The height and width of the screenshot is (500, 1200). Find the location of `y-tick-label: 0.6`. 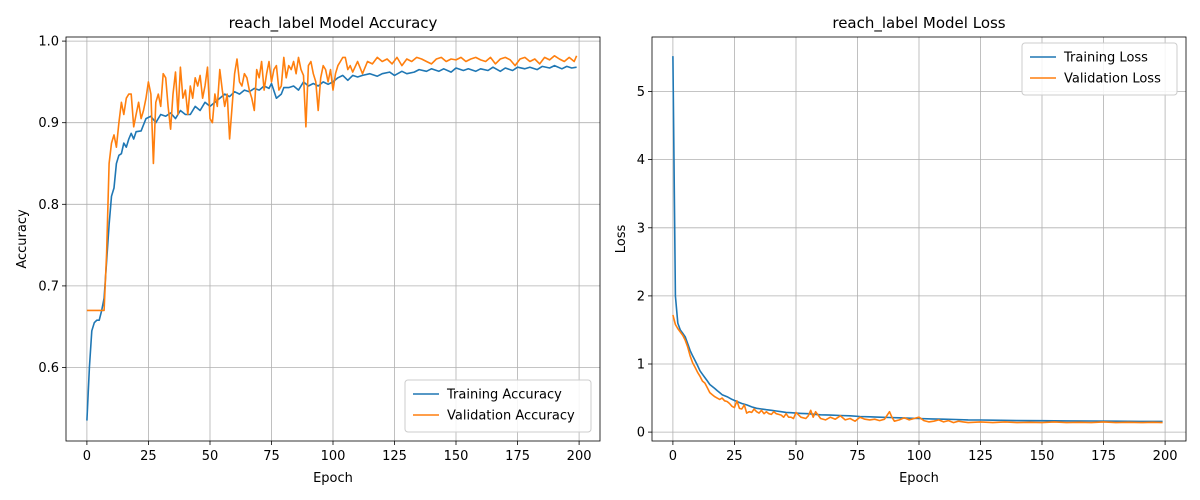

y-tick-label: 0.6 is located at coordinates (48, 368).